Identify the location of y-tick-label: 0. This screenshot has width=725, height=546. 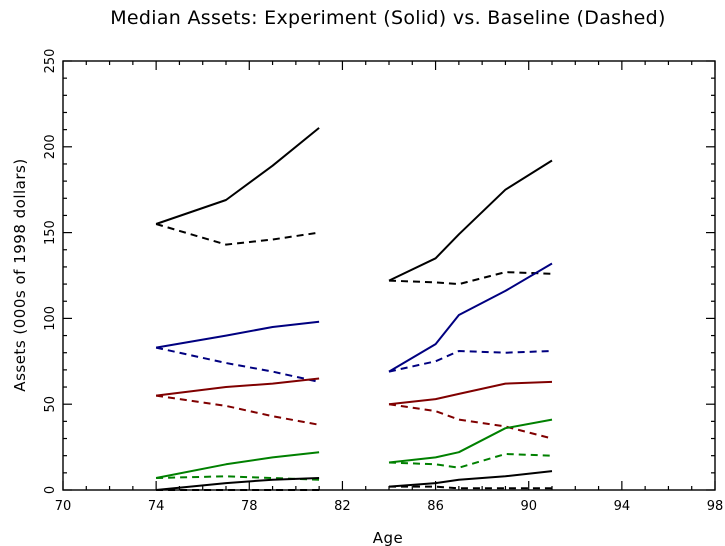
(50, 490).